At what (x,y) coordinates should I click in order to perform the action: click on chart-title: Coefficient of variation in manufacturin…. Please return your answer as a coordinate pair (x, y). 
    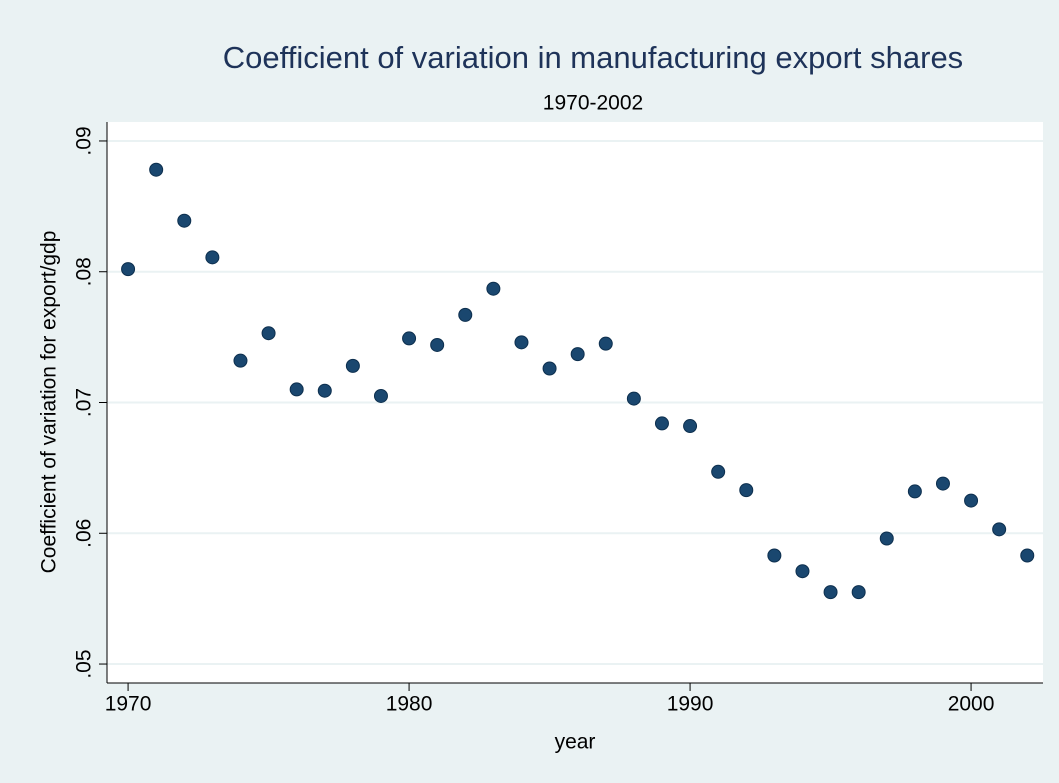
    Looking at the image, I should click on (593, 57).